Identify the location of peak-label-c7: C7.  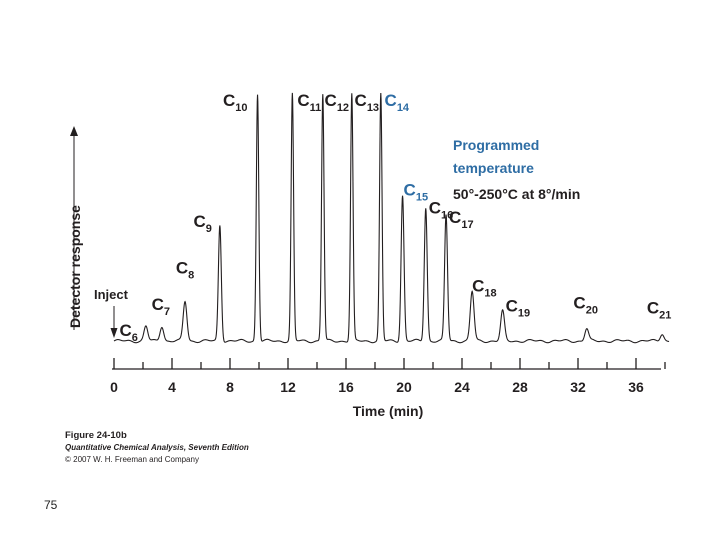
(161, 306).